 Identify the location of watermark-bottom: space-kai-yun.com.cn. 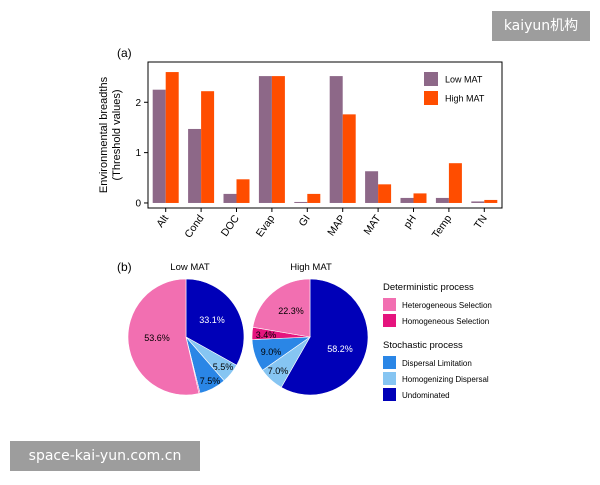
(105, 456).